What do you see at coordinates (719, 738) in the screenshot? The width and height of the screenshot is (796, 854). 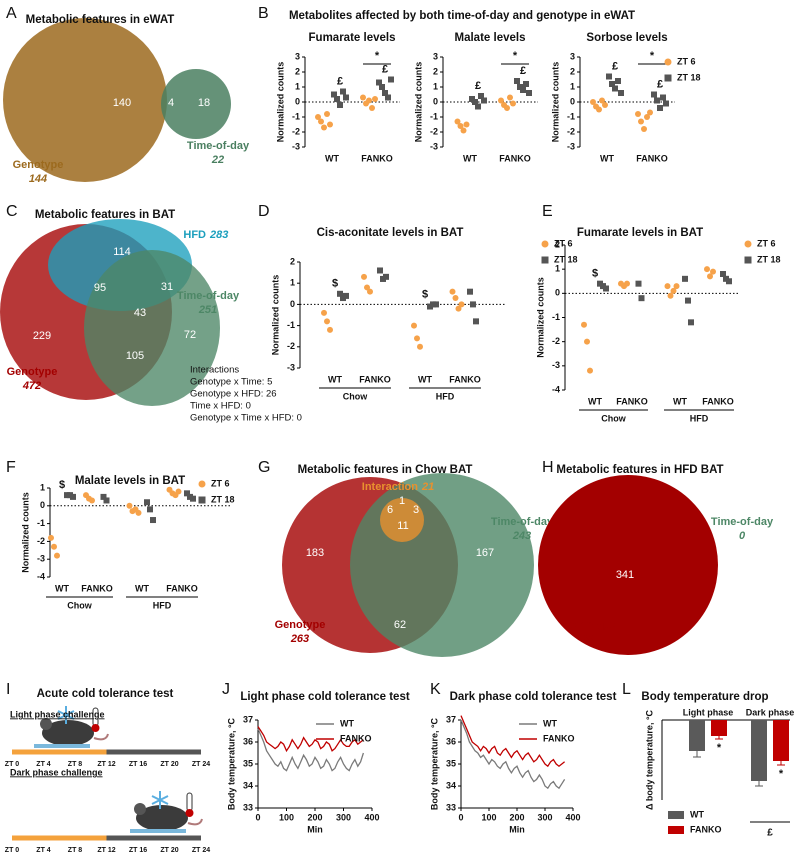 I see `error-bar` at bounding box center [719, 738].